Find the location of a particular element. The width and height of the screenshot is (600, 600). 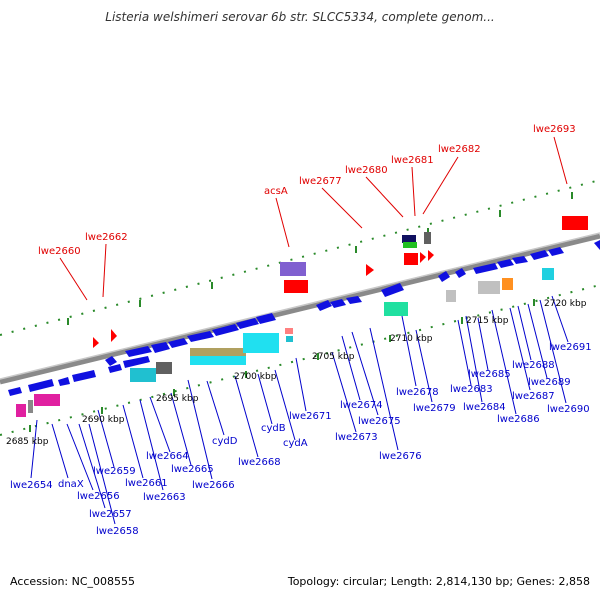

gene-label-bottom: lwe2661 is located at coordinates (146, 483).